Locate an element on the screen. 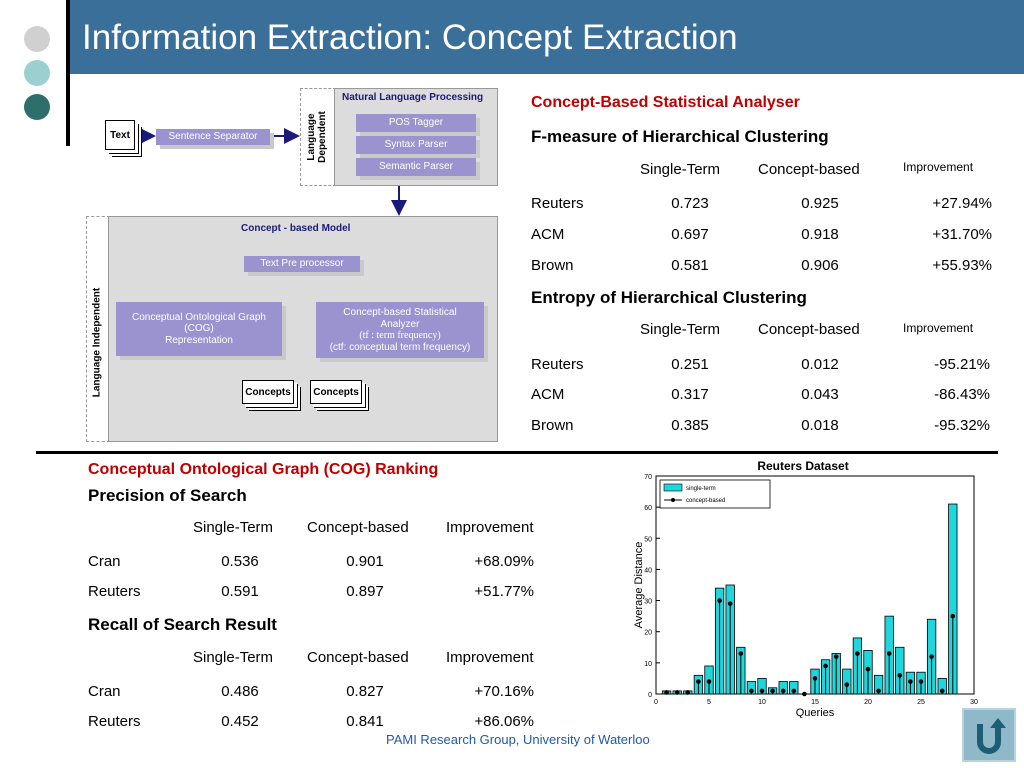  x-tick-label: 0 is located at coordinates (656, 702).